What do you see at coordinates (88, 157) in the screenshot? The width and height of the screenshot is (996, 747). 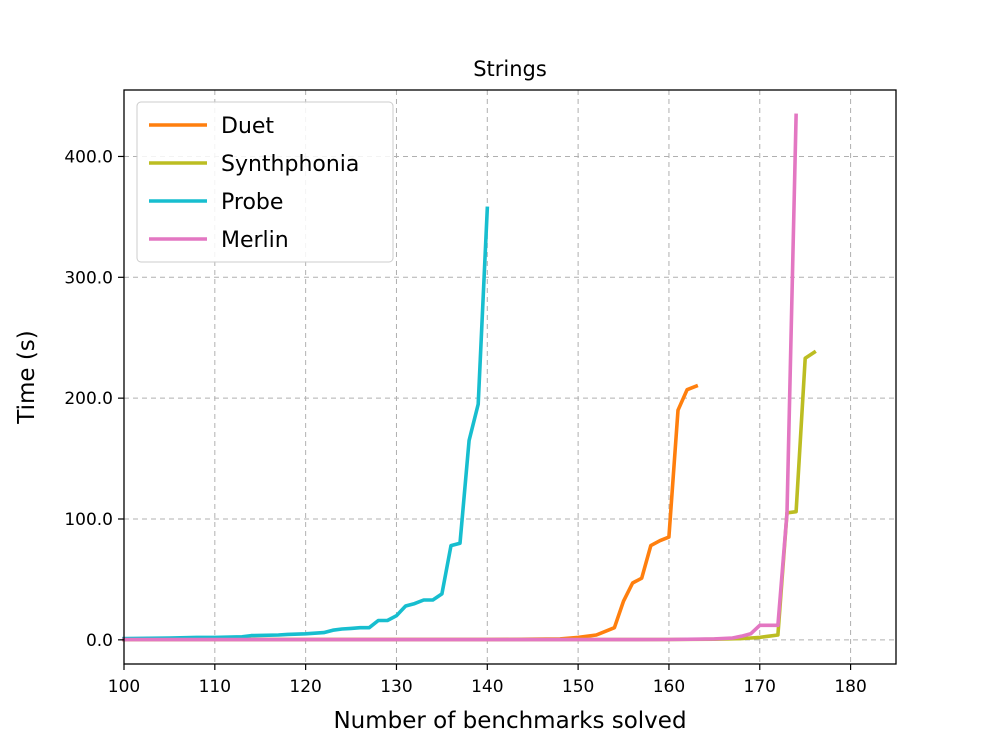 I see `y-tick-label: 400.0` at bounding box center [88, 157].